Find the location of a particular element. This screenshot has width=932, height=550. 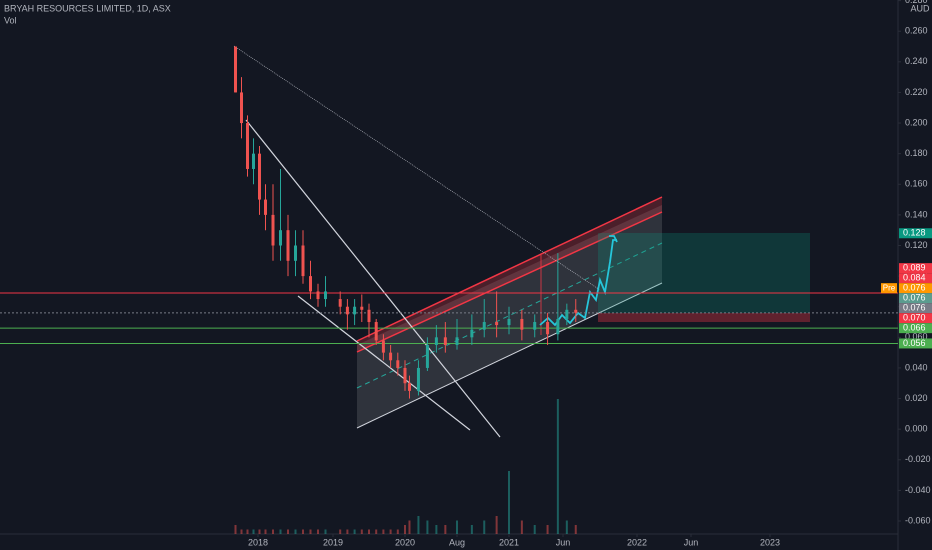

y-tick-label: 0.020 is located at coordinates (916, 398).